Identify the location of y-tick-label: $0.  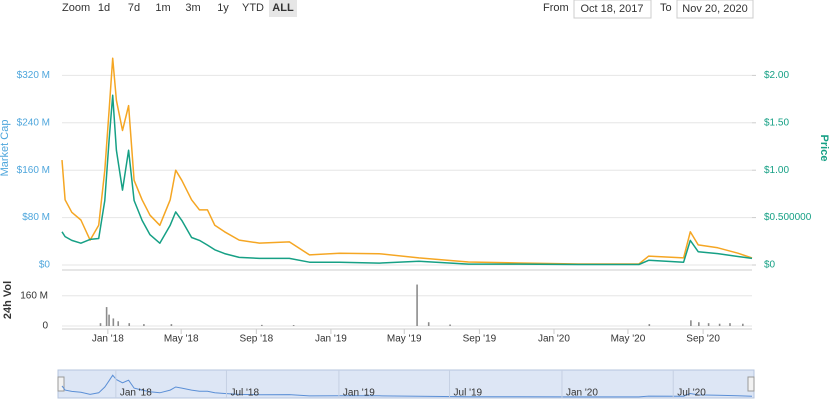
(45, 265).